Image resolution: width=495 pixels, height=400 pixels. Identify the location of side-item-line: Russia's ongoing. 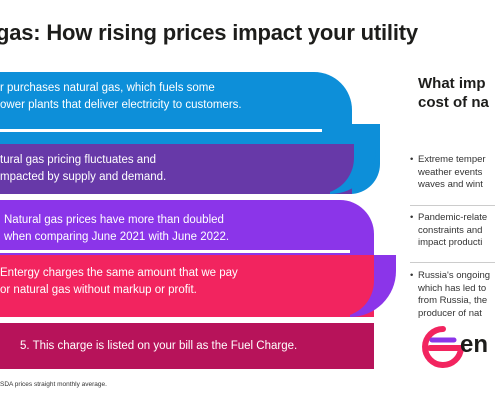
(454, 275).